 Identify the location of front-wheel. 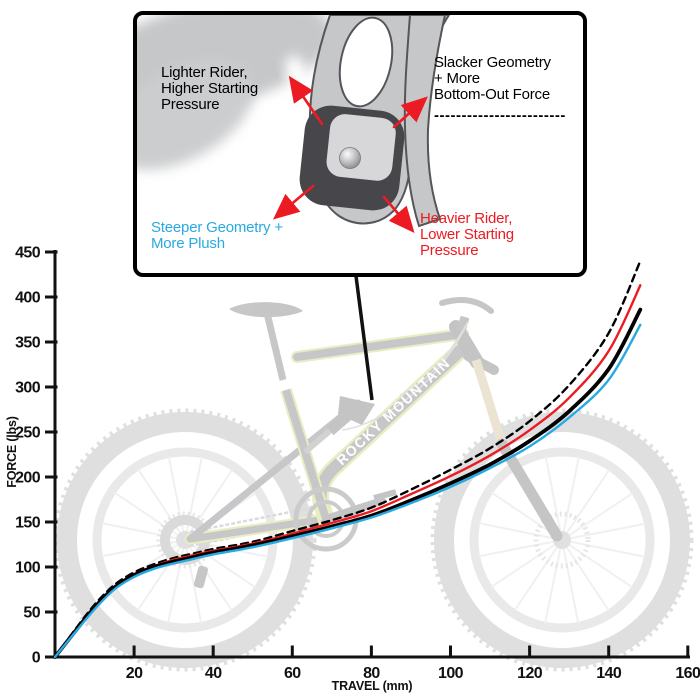
(562, 540).